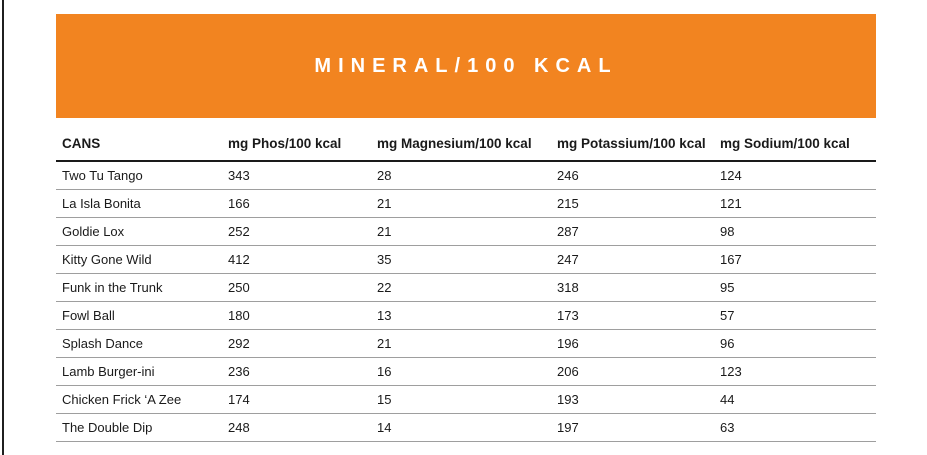  Describe the element at coordinates (638, 231) in the screenshot. I see `value-cell: 287` at that location.